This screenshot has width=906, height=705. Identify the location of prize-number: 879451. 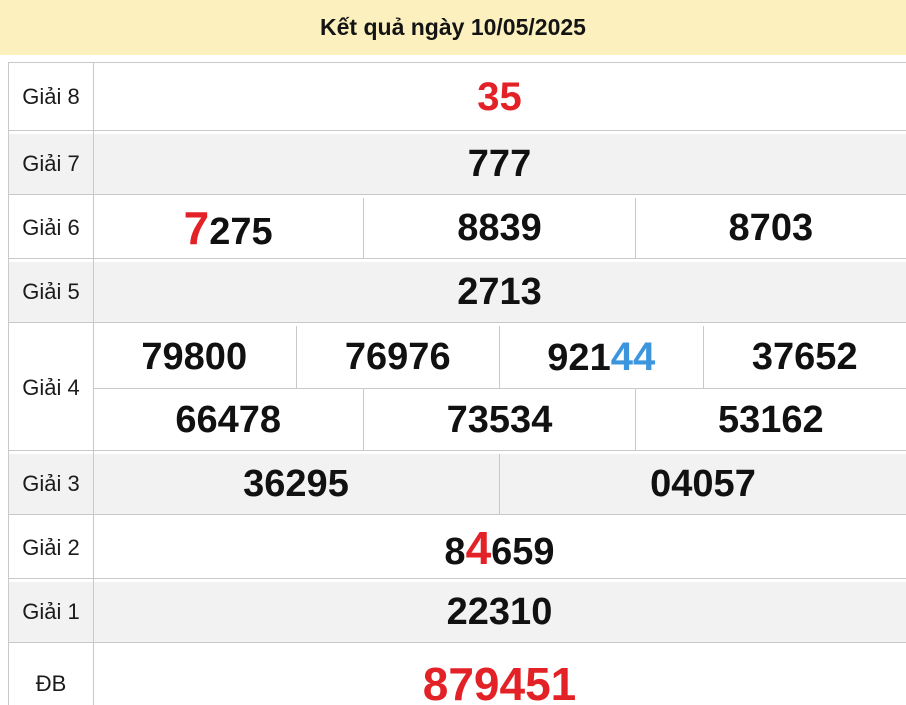
(500, 683).